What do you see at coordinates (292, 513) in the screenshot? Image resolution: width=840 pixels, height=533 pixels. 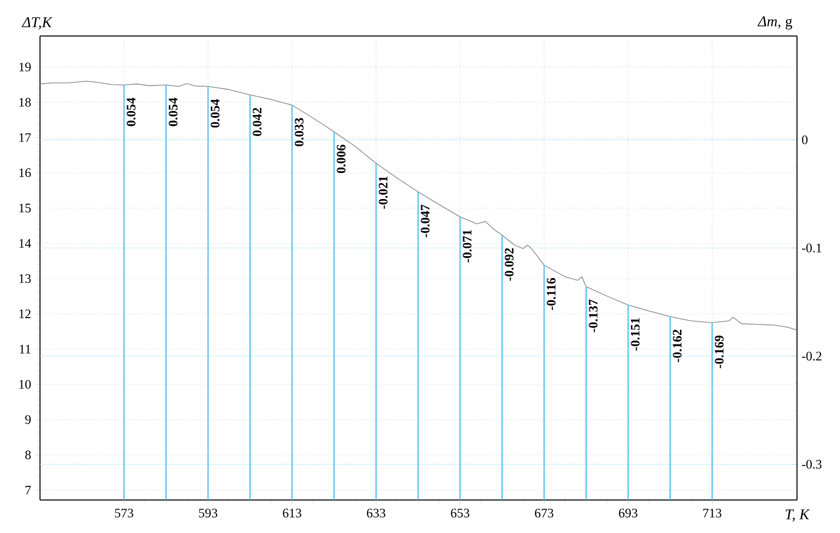 I see `x-tick-label: 613` at bounding box center [292, 513].